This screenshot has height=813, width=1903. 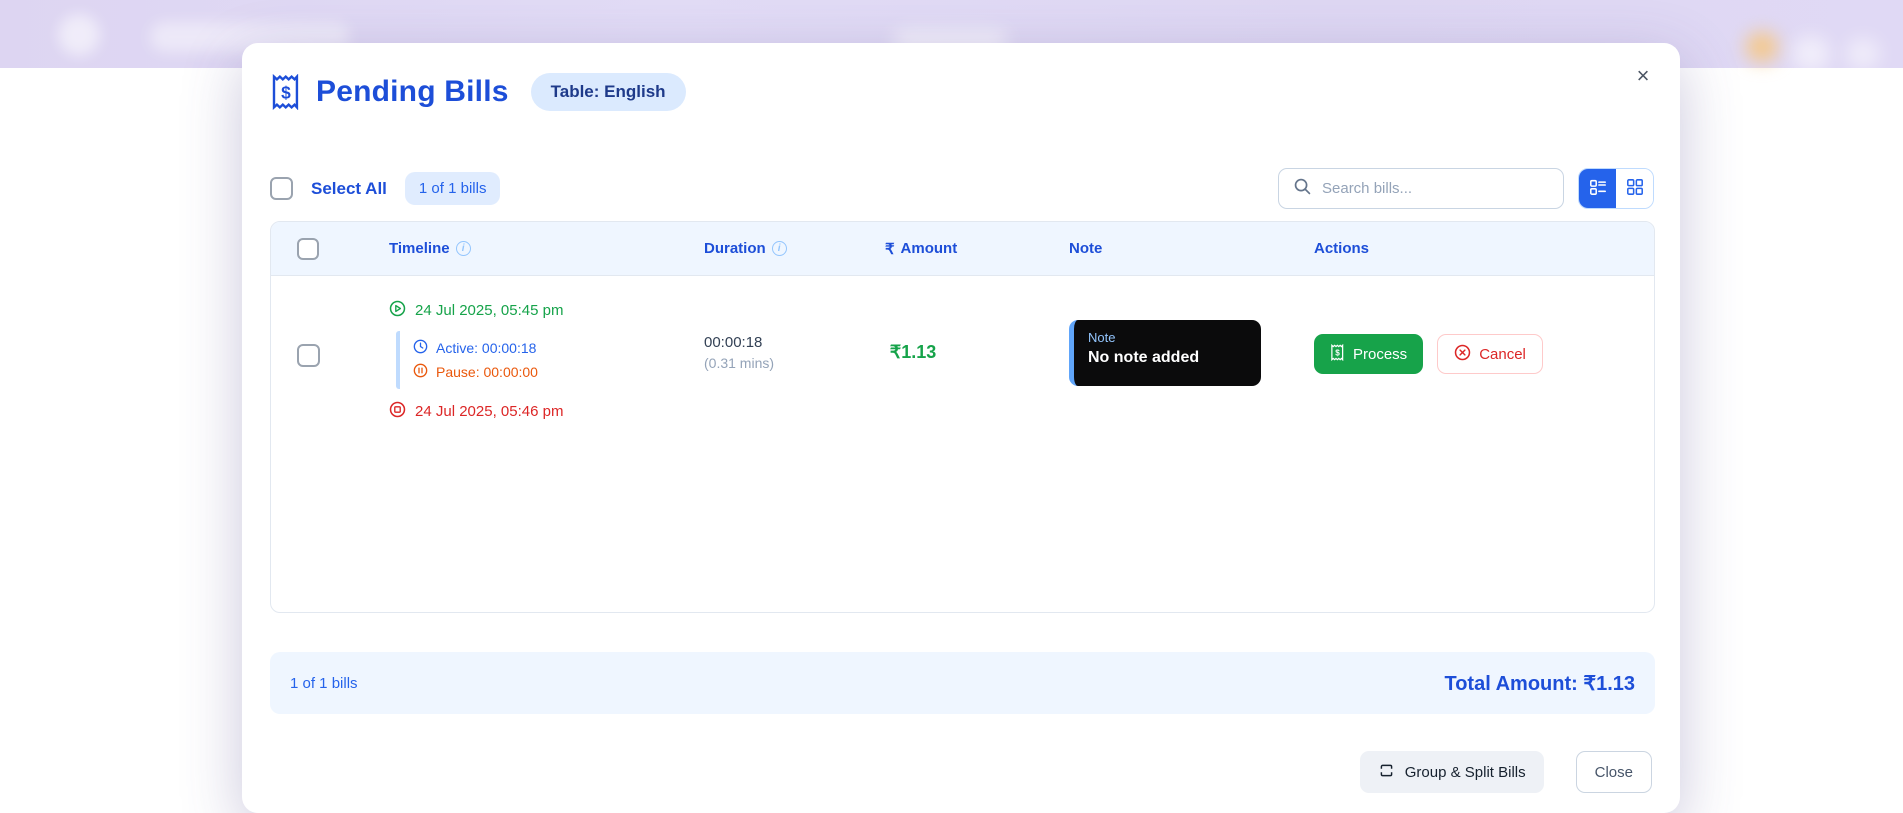 I want to click on duration-minutes: (0.31 mins), so click(x=739, y=363).